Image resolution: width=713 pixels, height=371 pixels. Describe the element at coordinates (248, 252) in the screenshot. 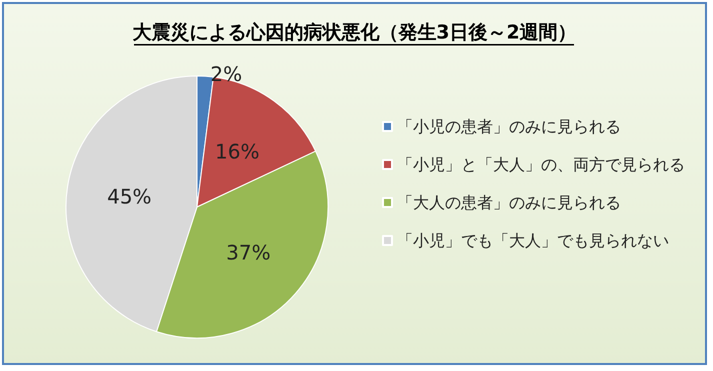

I see `data-label: 37%` at that location.